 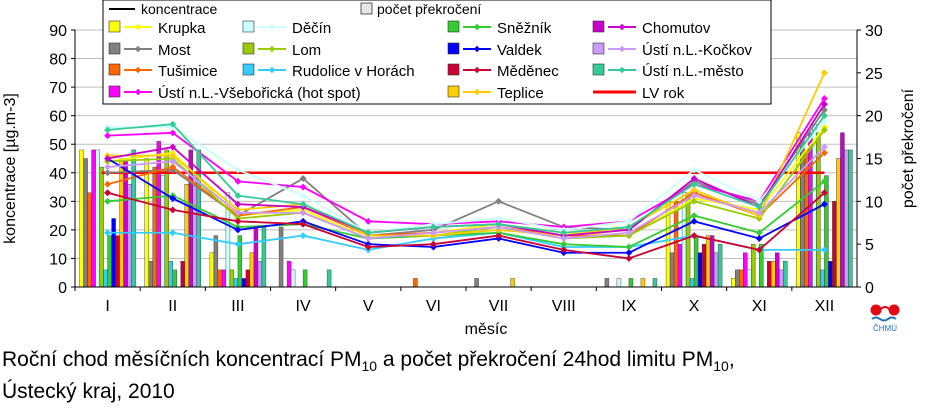 I want to click on x-tick-label: II, so click(x=172, y=306).